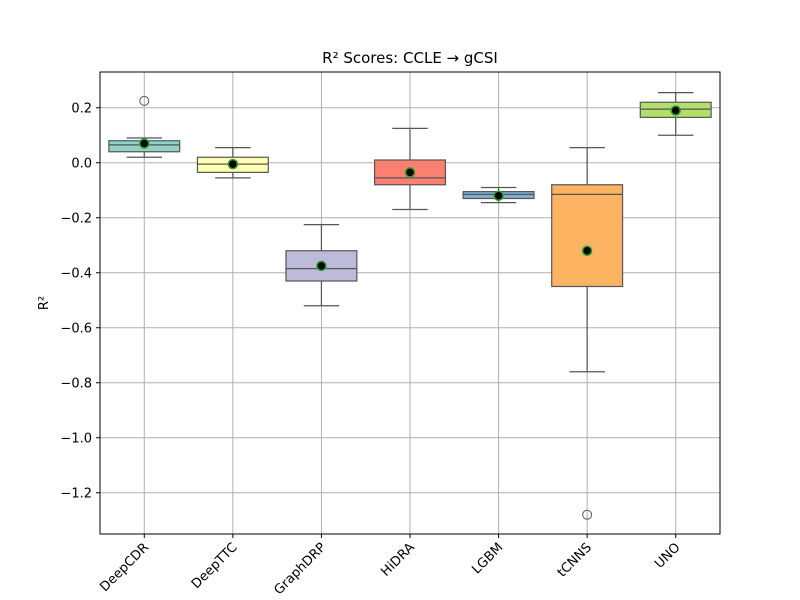 The width and height of the screenshot is (800, 600). Describe the element at coordinates (76, 438) in the screenshot. I see `y-tick-label: −1.0` at that location.